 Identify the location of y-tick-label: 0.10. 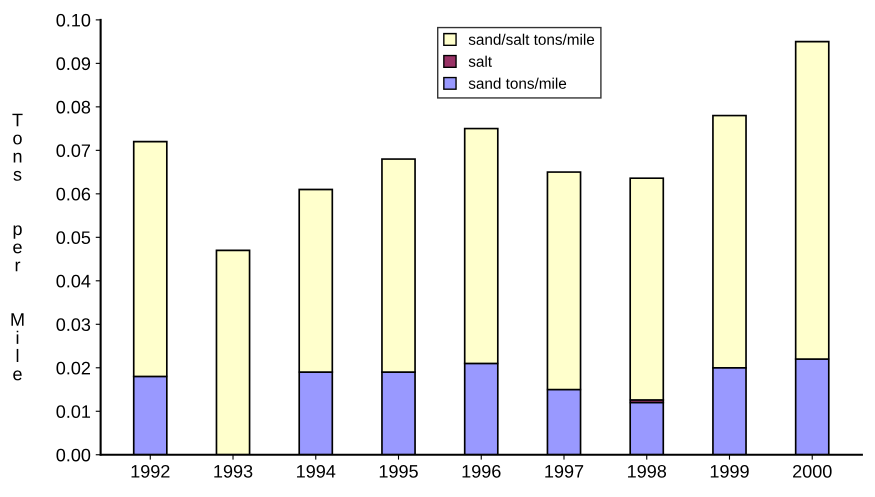
(73, 20).